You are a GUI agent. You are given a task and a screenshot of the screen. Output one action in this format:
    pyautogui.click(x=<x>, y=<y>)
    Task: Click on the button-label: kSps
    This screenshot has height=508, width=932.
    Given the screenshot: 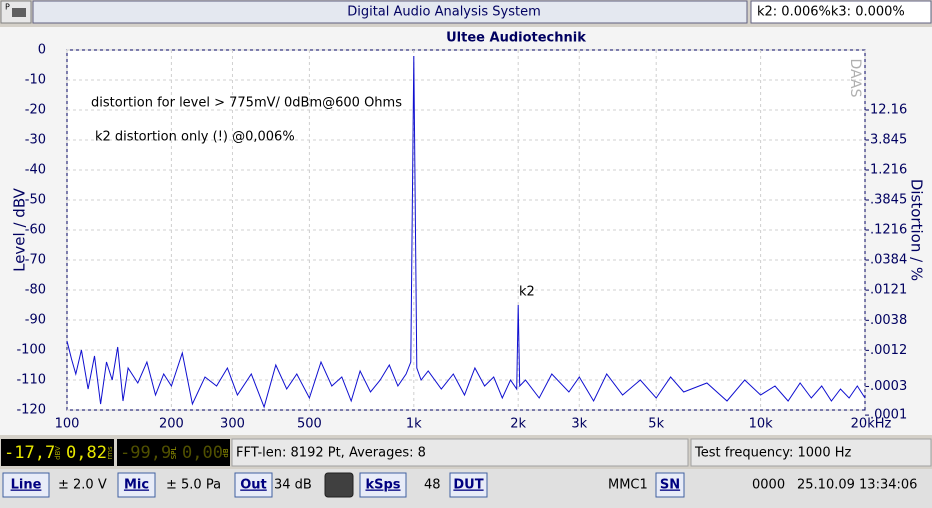 What is the action you would take?
    pyautogui.click(x=382, y=485)
    